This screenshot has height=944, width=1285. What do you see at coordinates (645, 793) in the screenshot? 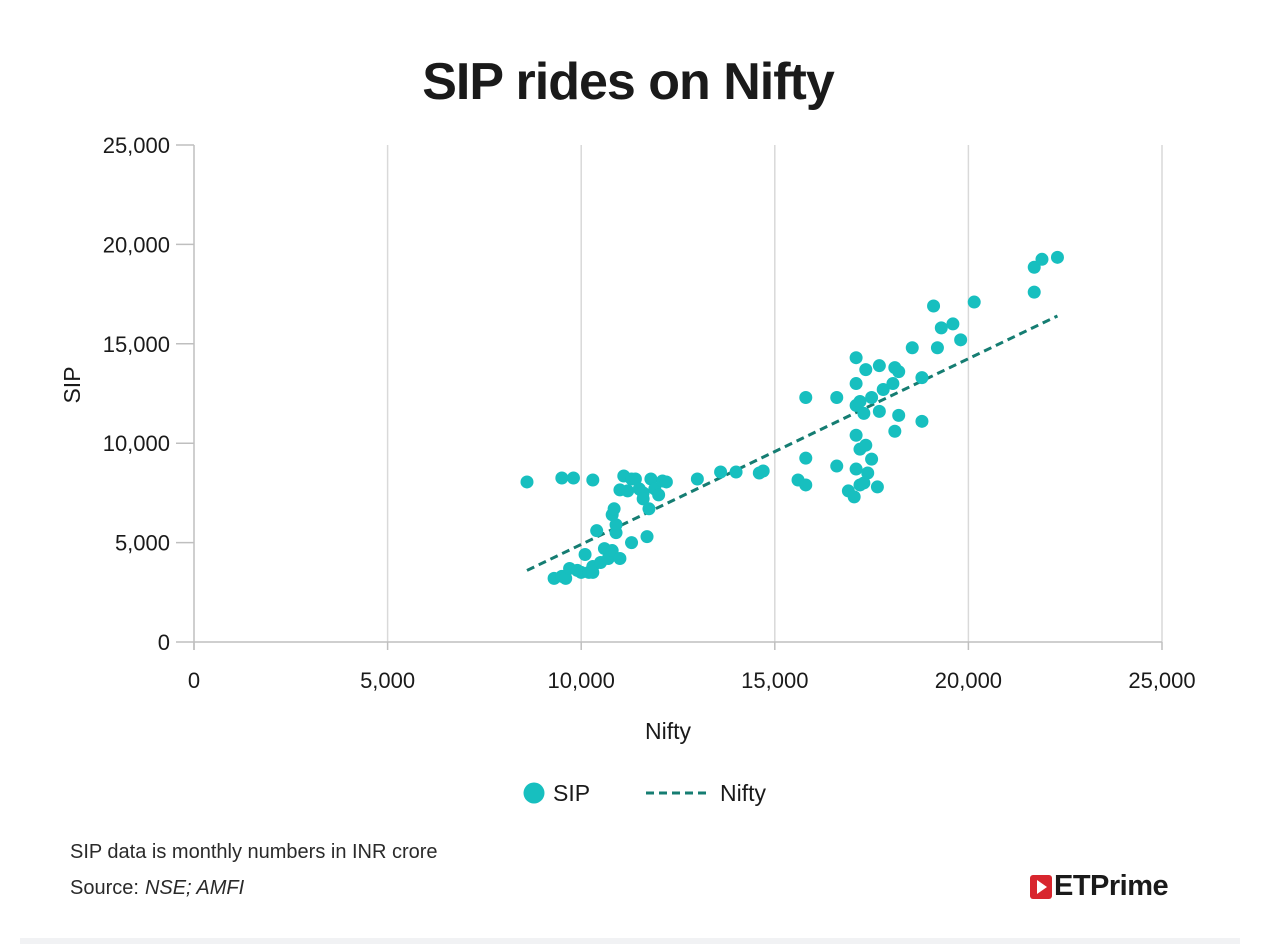
I see `legend: SIP Nifty` at bounding box center [645, 793].